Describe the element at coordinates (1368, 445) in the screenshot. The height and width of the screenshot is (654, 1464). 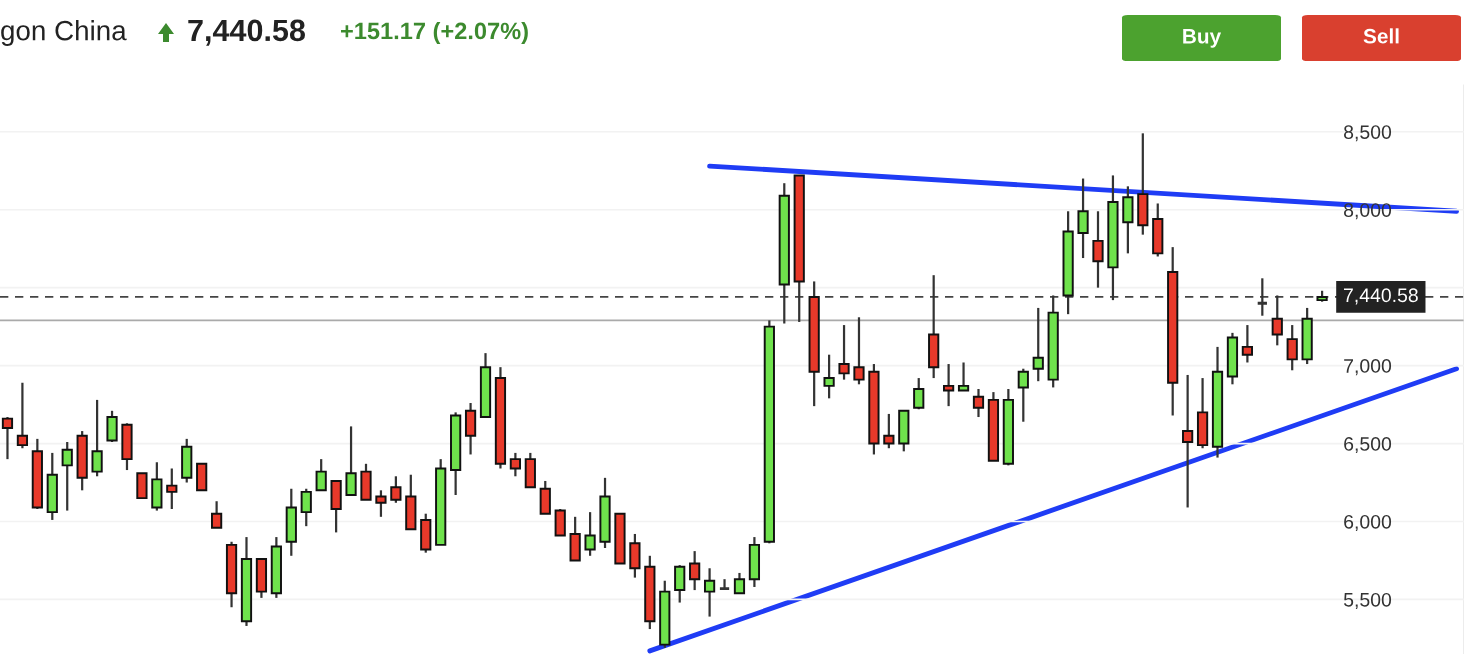
I see `y-tick-label: 6,500` at that location.